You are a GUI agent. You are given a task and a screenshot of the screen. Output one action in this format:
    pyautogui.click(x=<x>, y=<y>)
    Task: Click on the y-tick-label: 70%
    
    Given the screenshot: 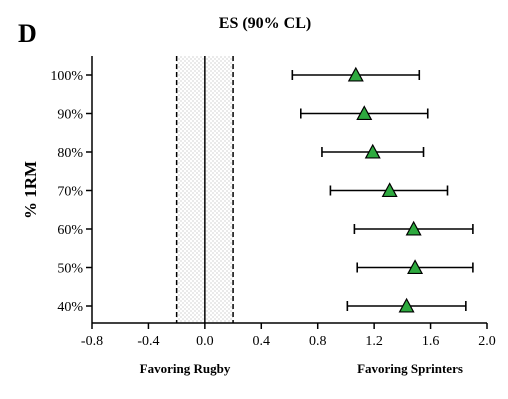 What is the action you would take?
    pyautogui.click(x=70, y=192)
    